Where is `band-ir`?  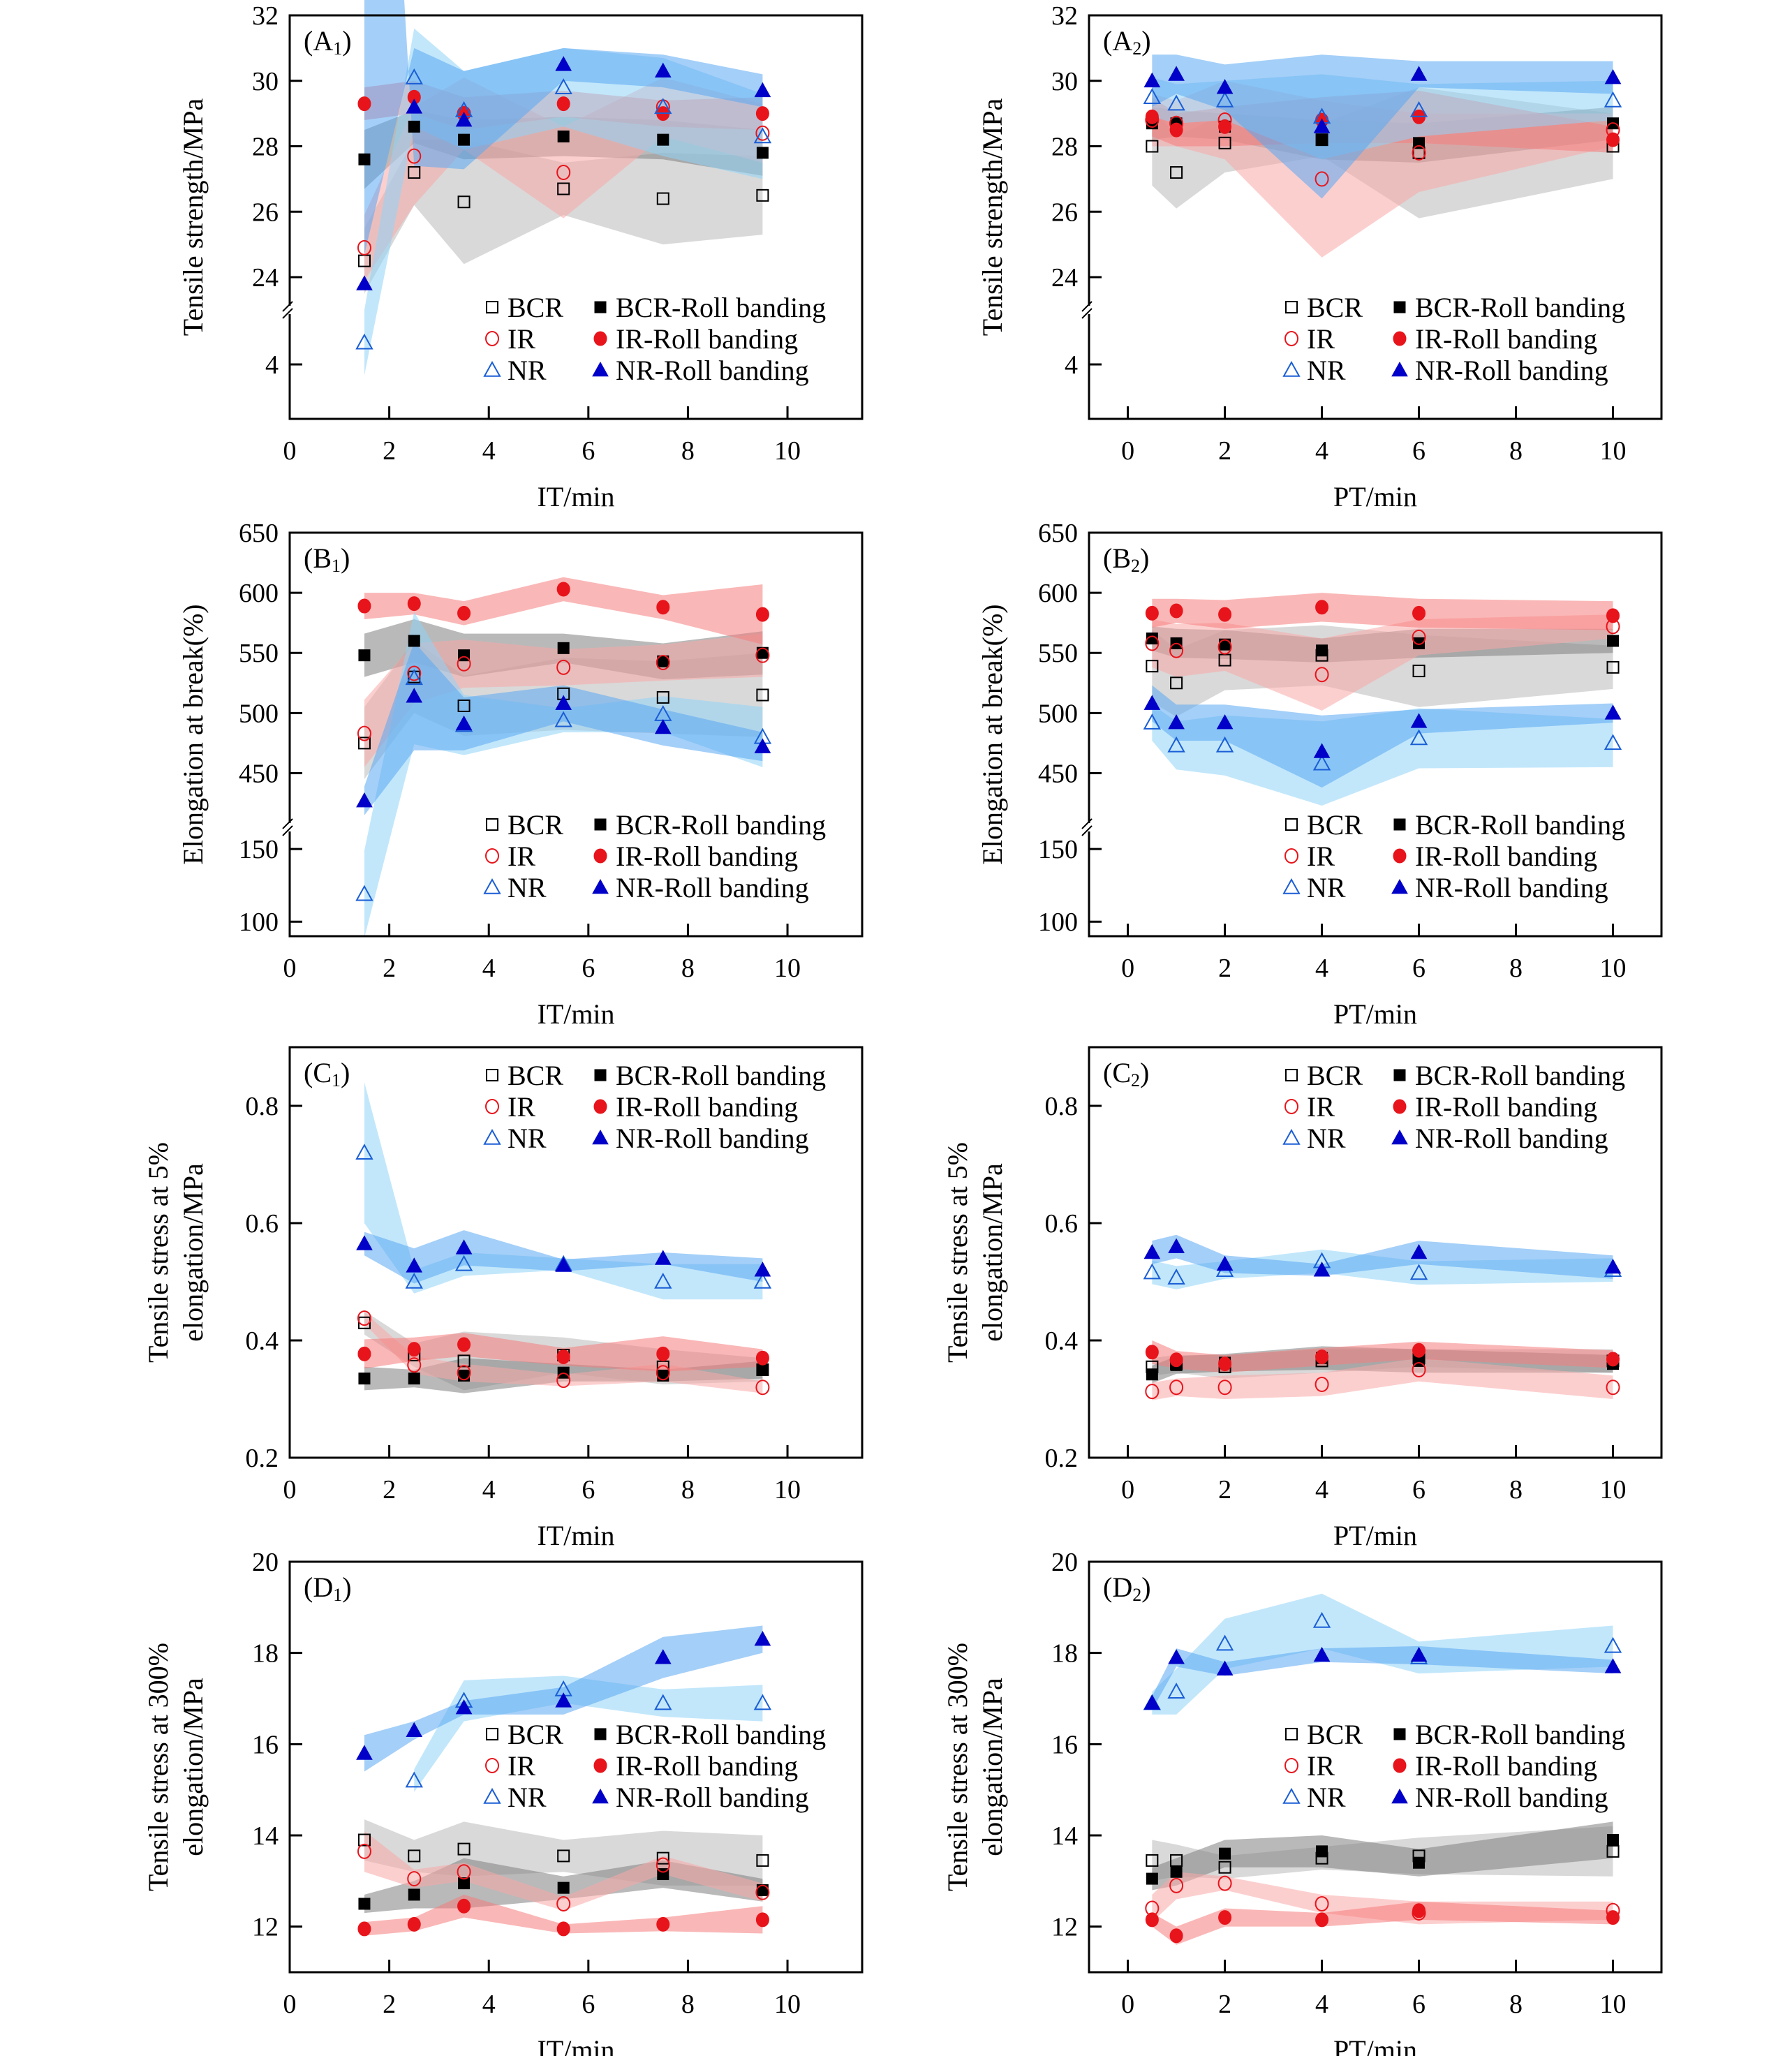
band-ir is located at coordinates (563, 1871).